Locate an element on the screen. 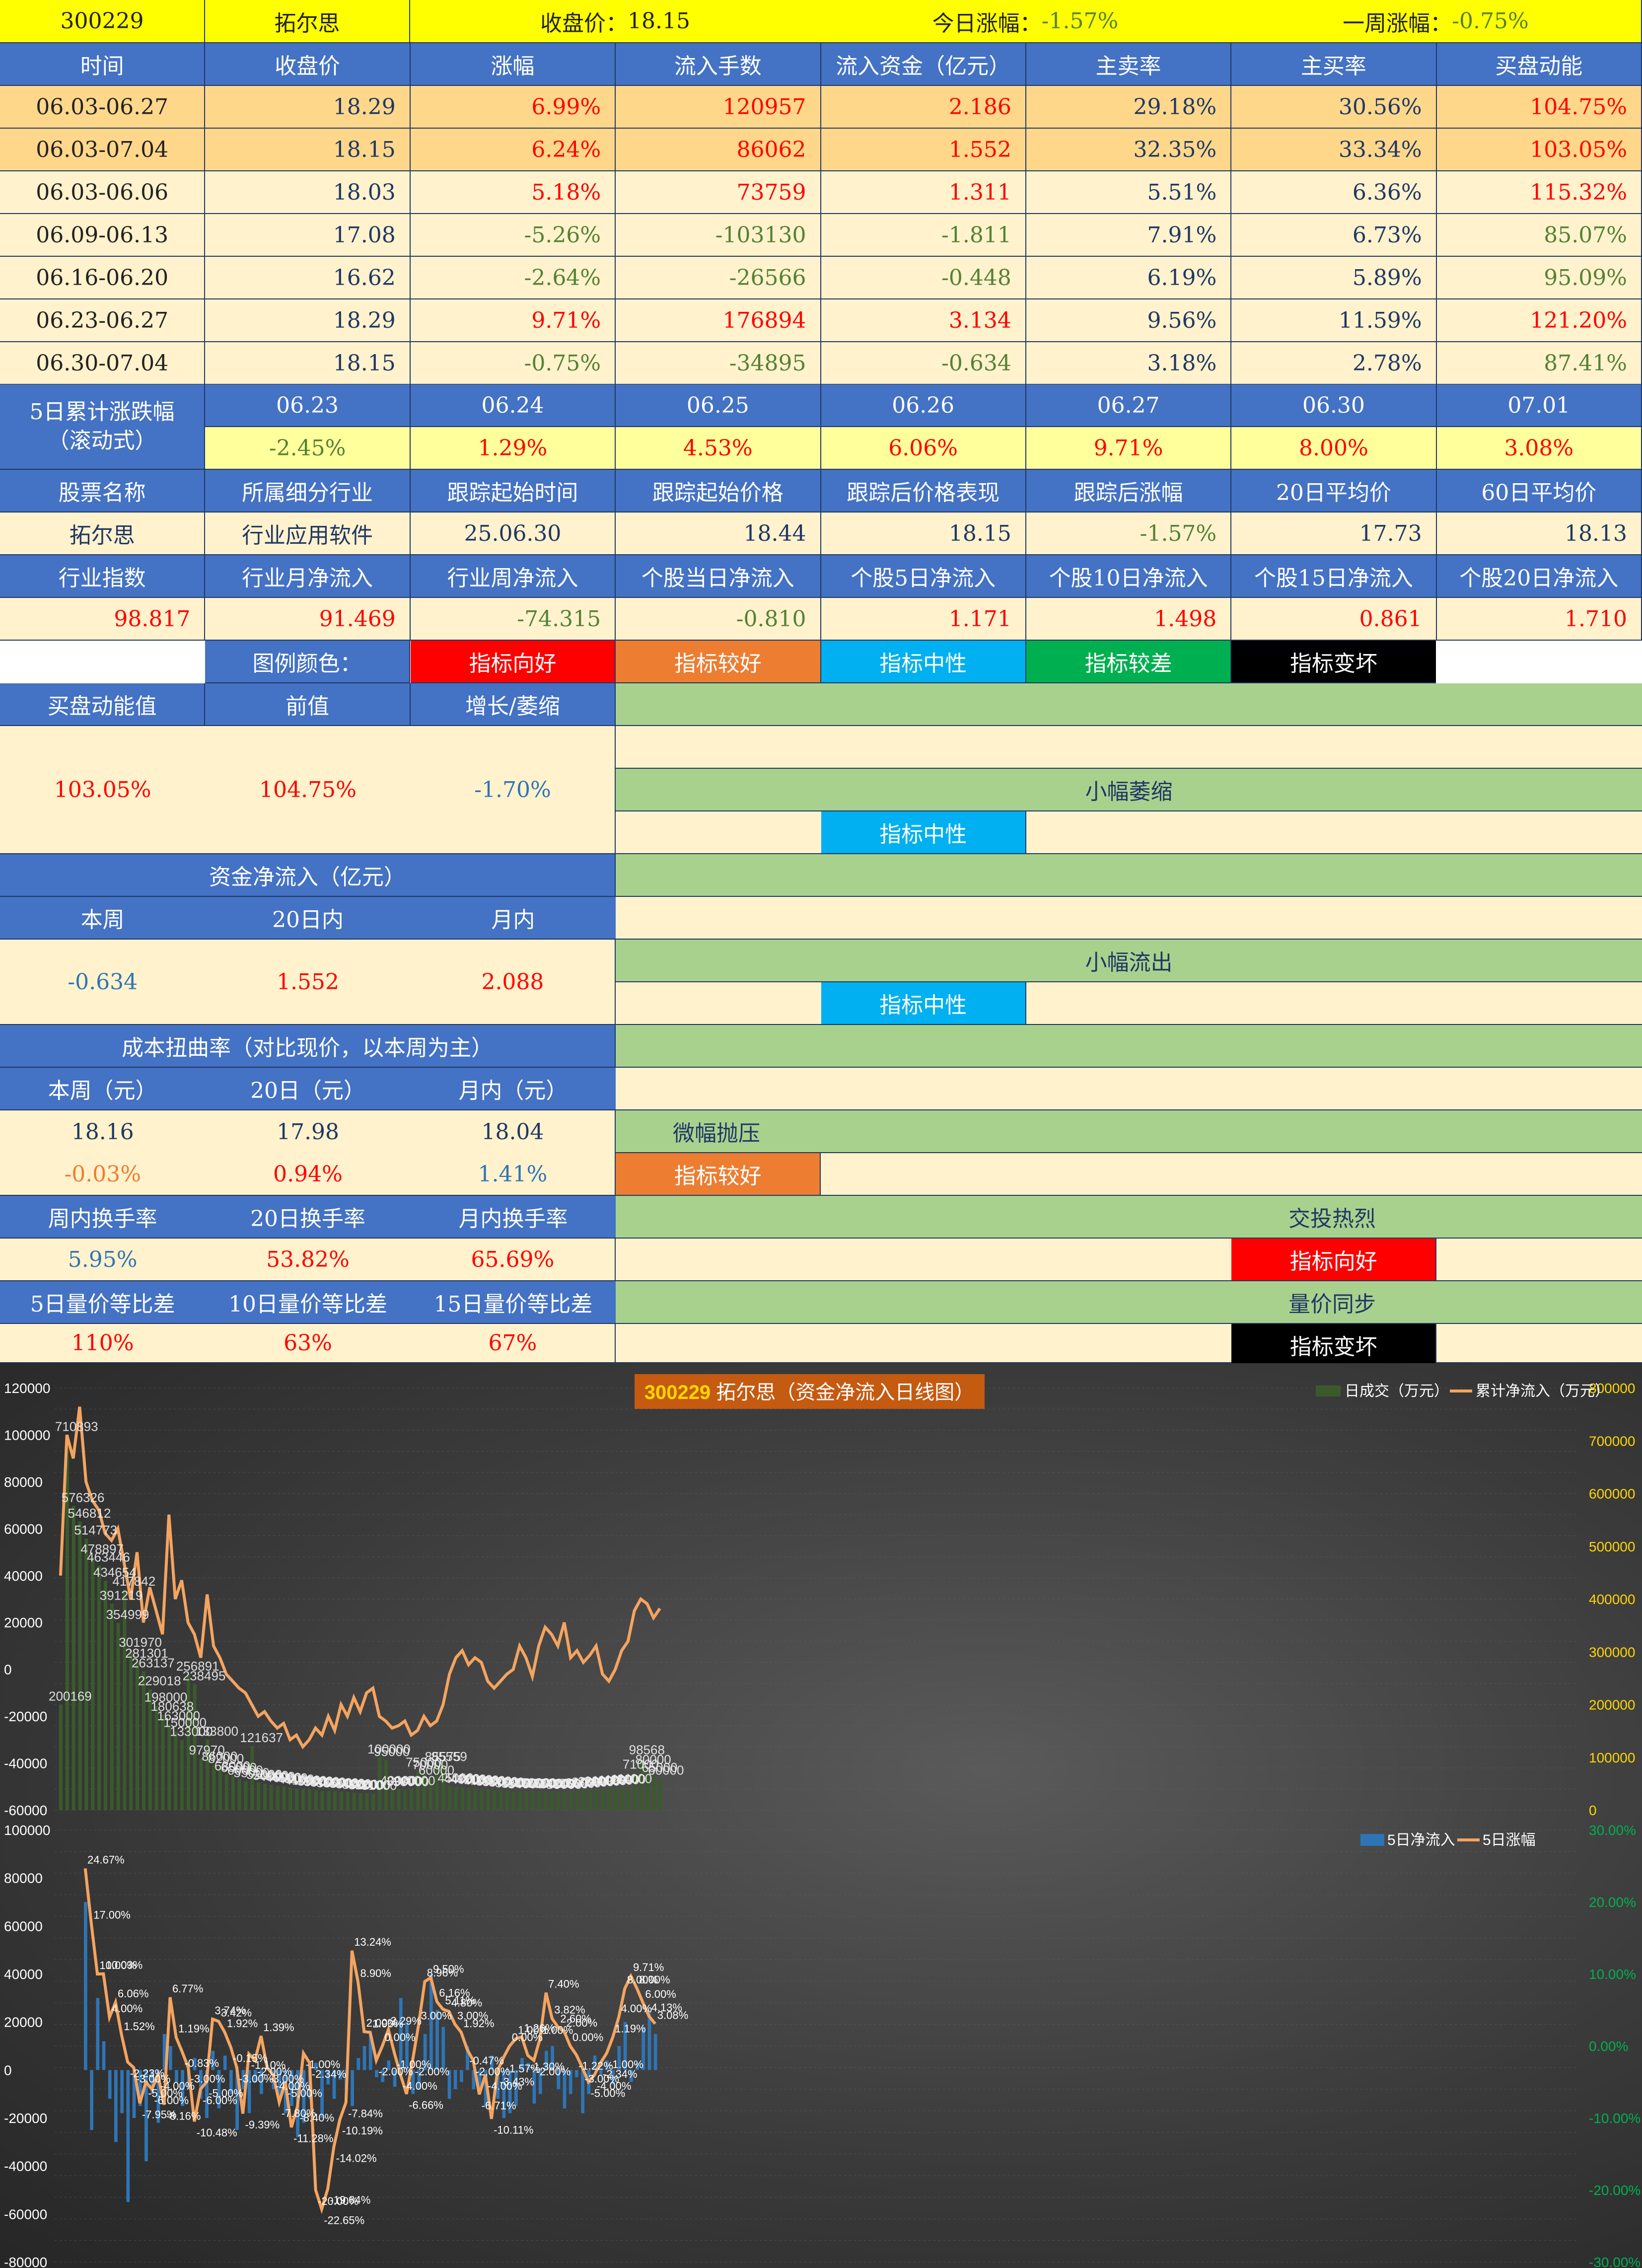  flow-header: 个股当日净流入 is located at coordinates (718, 576).